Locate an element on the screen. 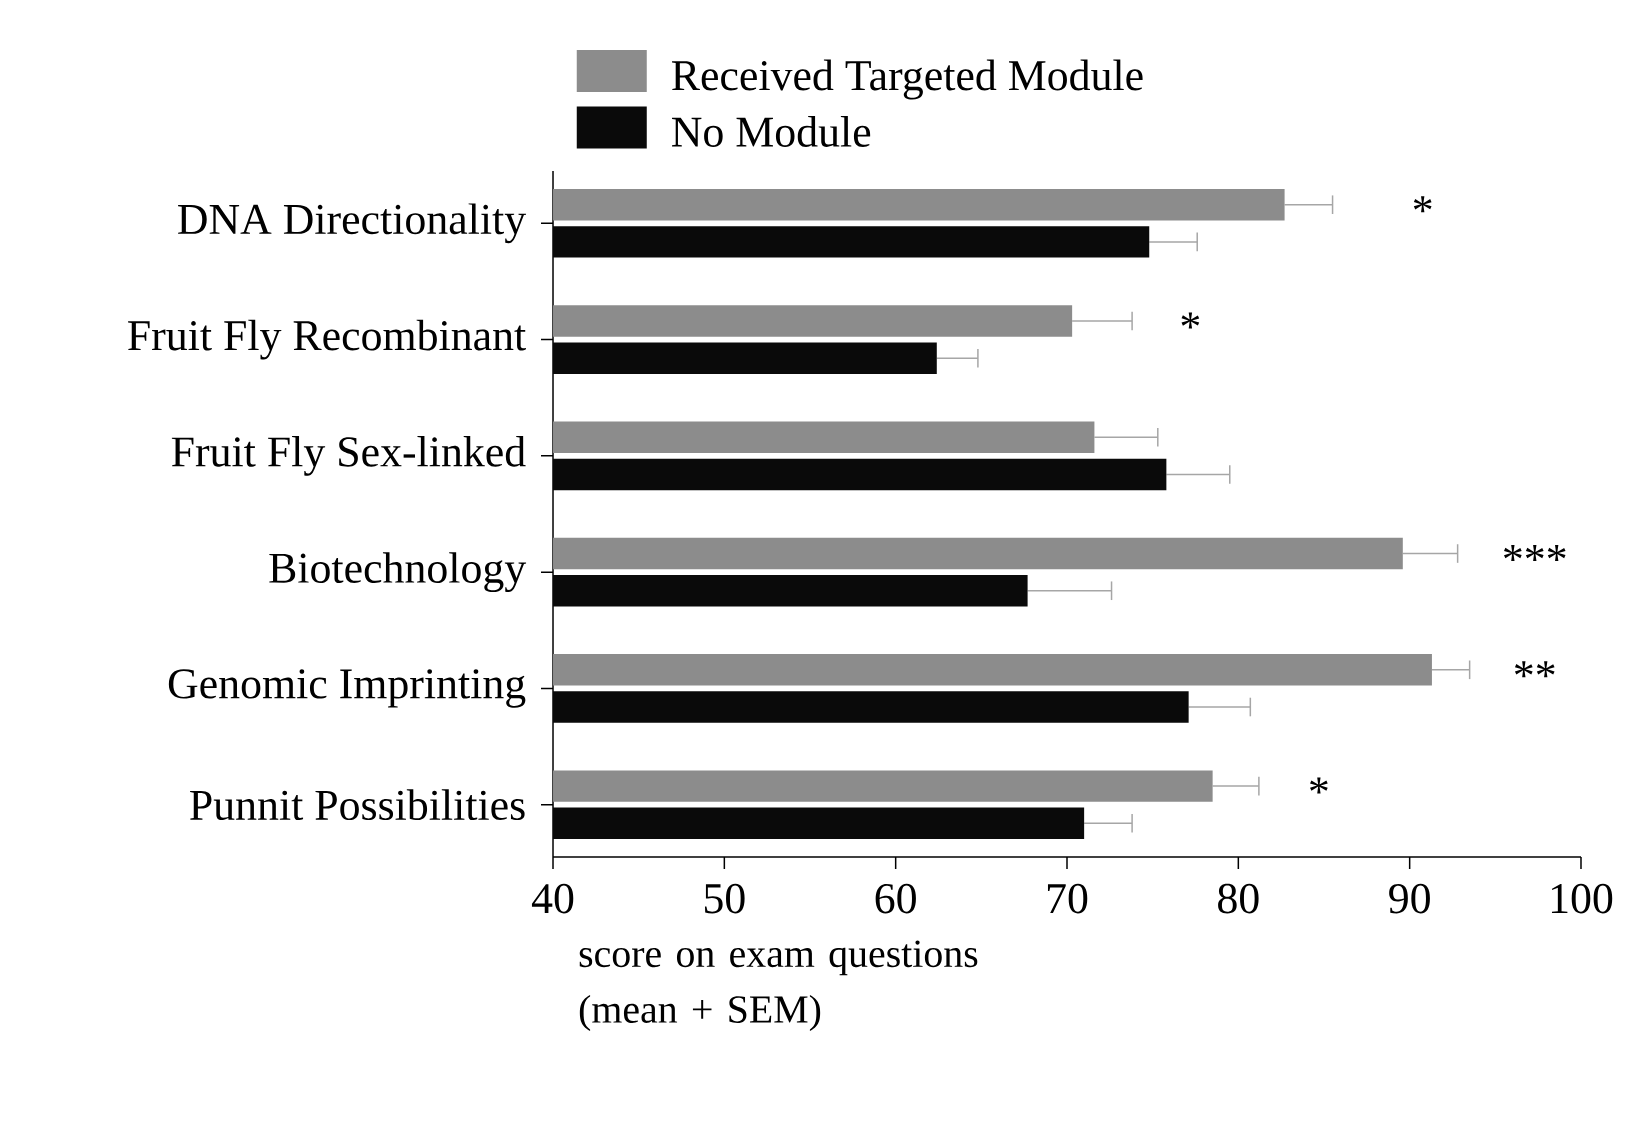 Image resolution: width=1628 pixels, height=1123 pixels. legend-label: Received Targeted Module is located at coordinates (907, 79).